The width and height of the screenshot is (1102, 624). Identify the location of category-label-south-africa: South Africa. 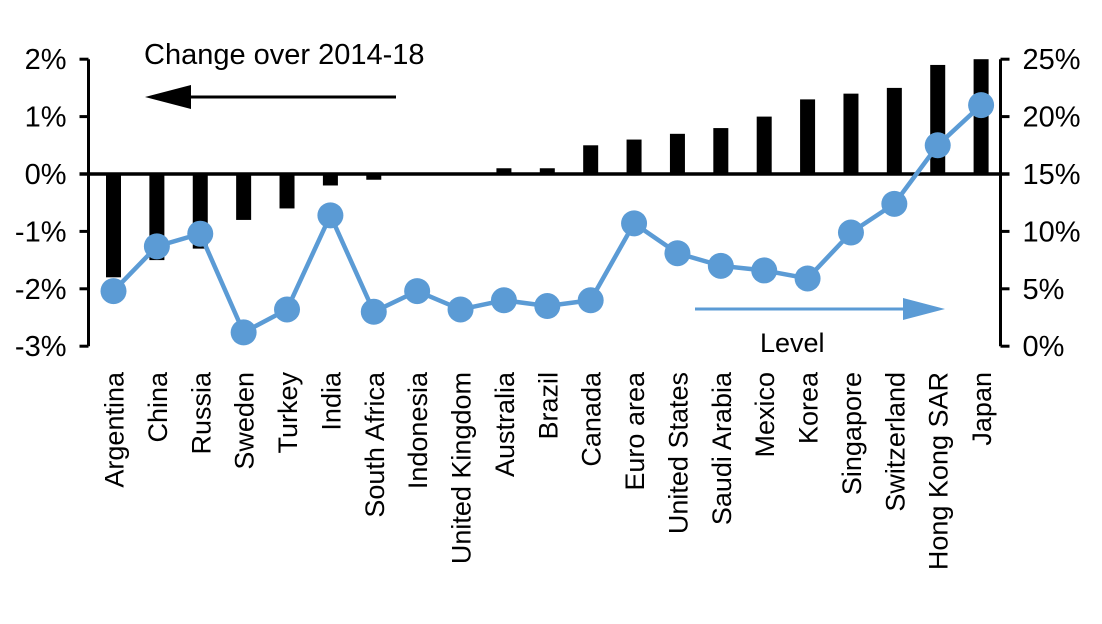
(375, 444).